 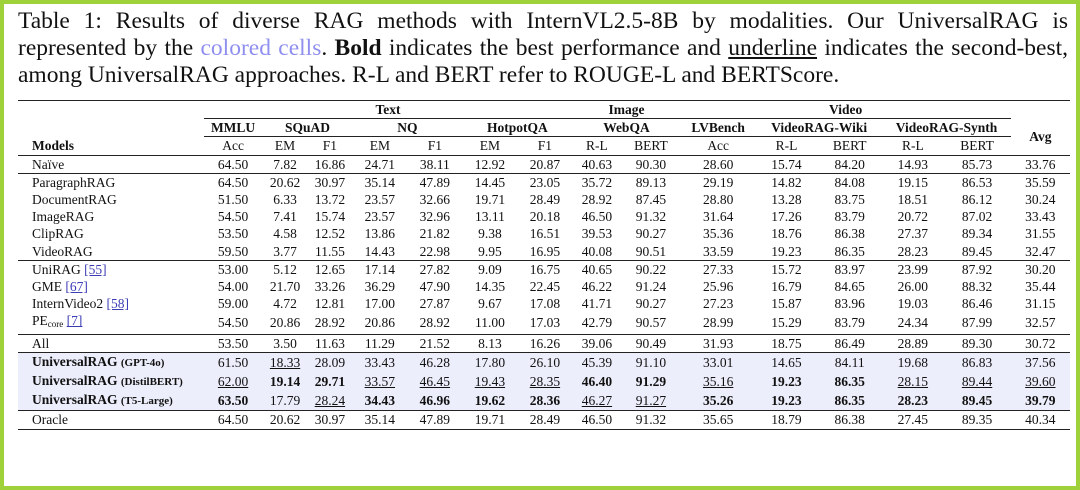 What do you see at coordinates (330, 217) in the screenshot?
I see `value-cell: 15.74` at bounding box center [330, 217].